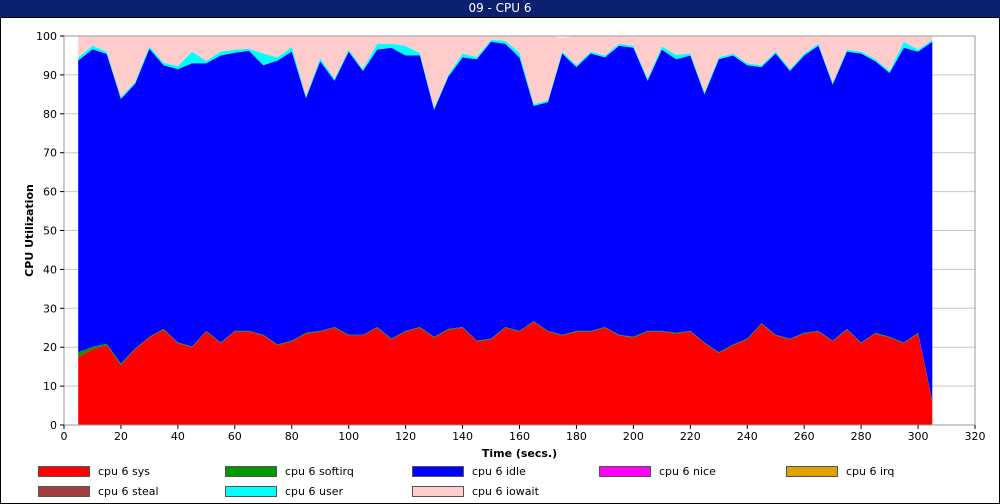 This screenshot has height=504, width=1000. What do you see at coordinates (50, 231) in the screenshot?
I see `y-tick-label: 50` at bounding box center [50, 231].